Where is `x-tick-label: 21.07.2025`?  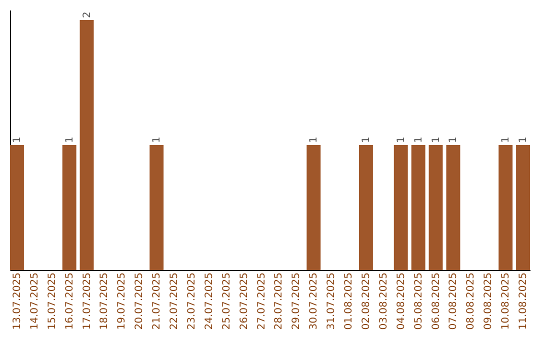 x-tick-label: 21.07.2025 is located at coordinates (157, 301).